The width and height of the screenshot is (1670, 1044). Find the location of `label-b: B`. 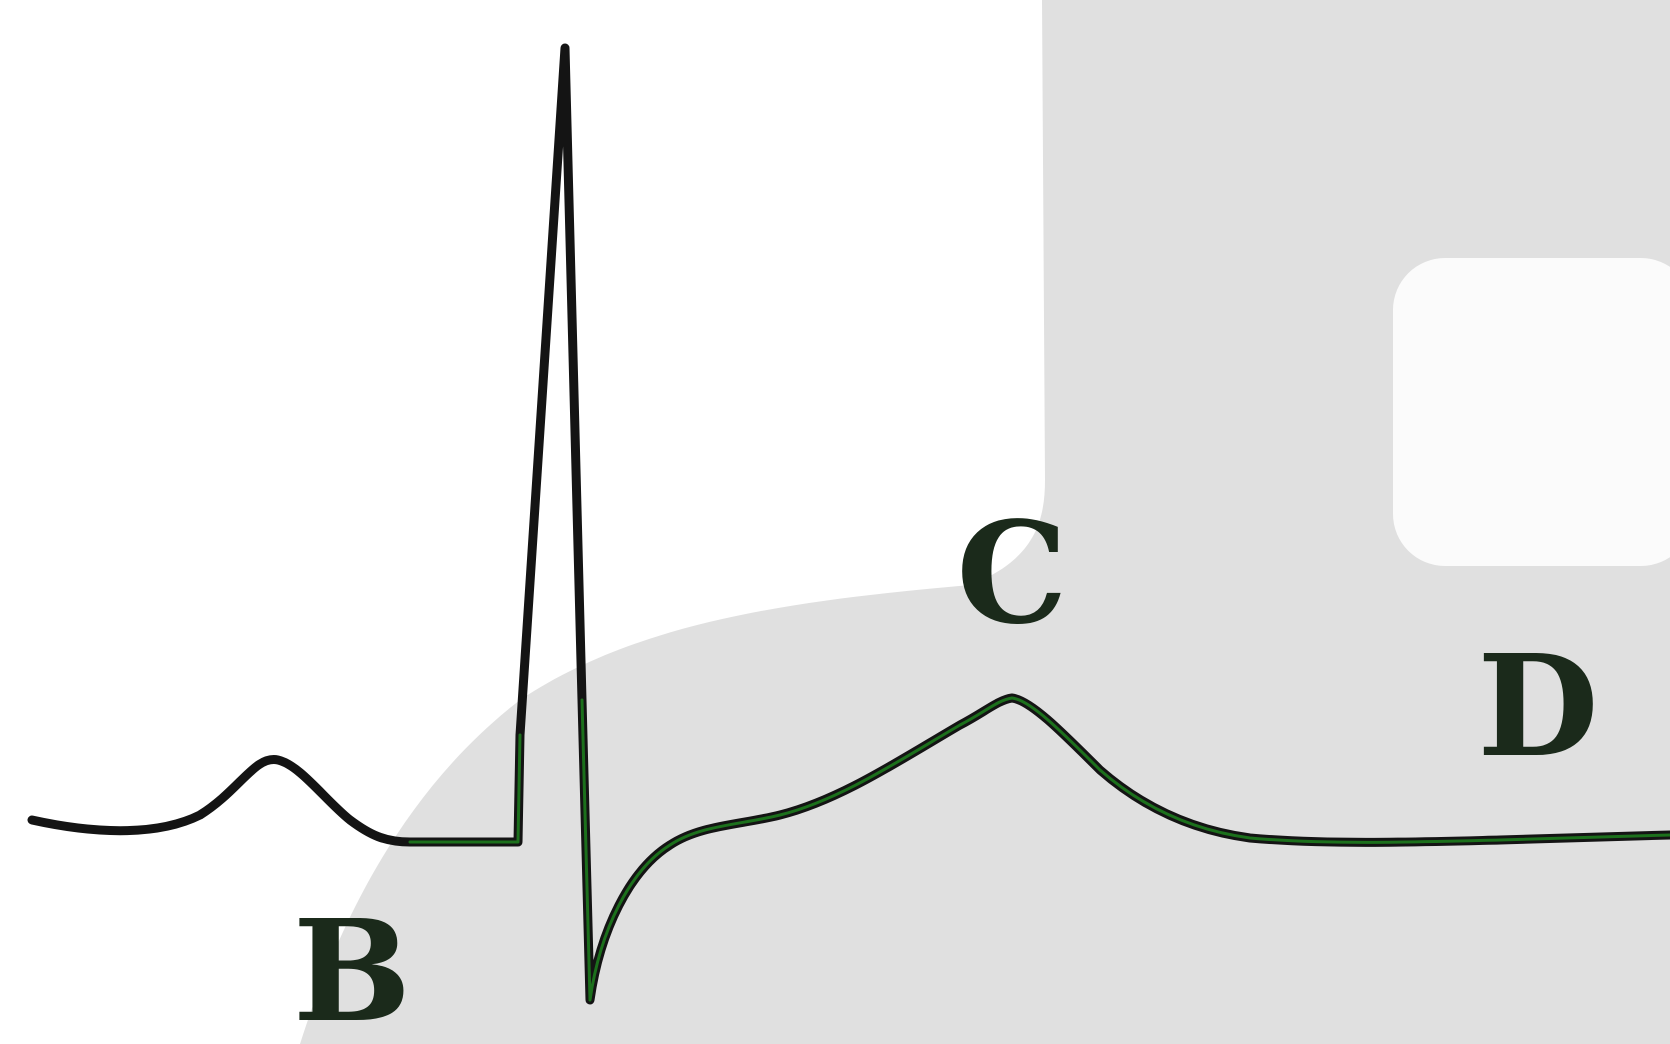

label-b: B is located at coordinates (352, 967).